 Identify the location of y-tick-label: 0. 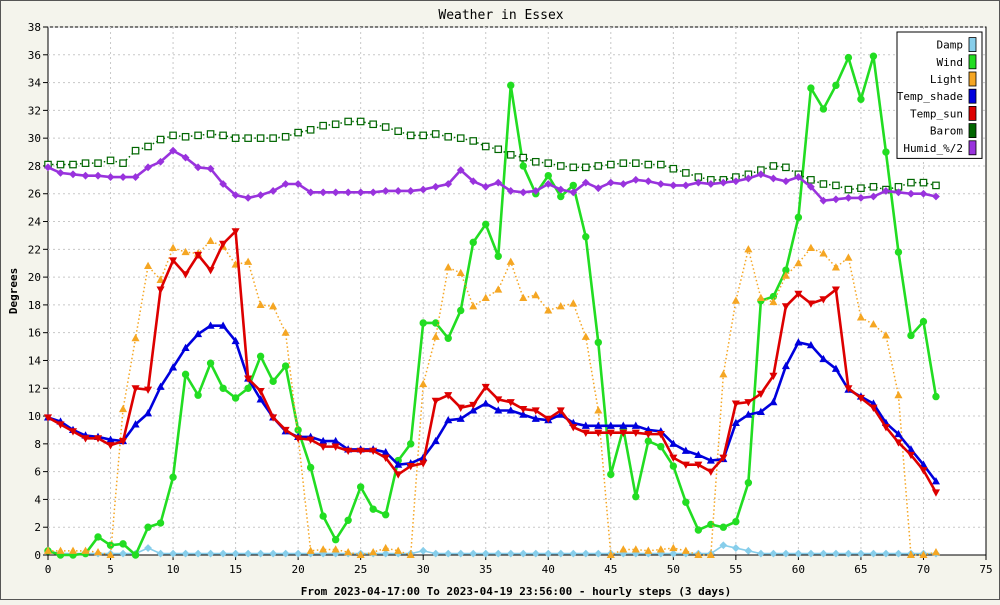
(37, 555).